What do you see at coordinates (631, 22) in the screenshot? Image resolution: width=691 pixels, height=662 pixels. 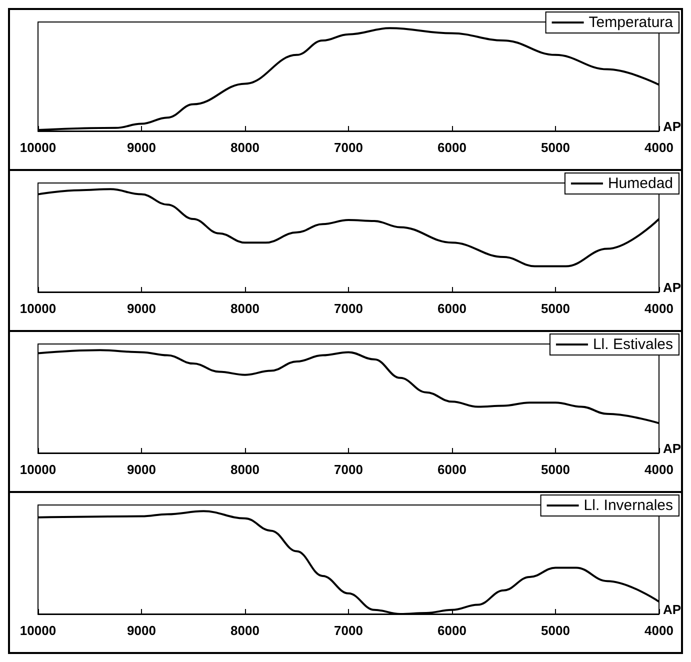 I see `legend-label: Temperatura` at bounding box center [631, 22].